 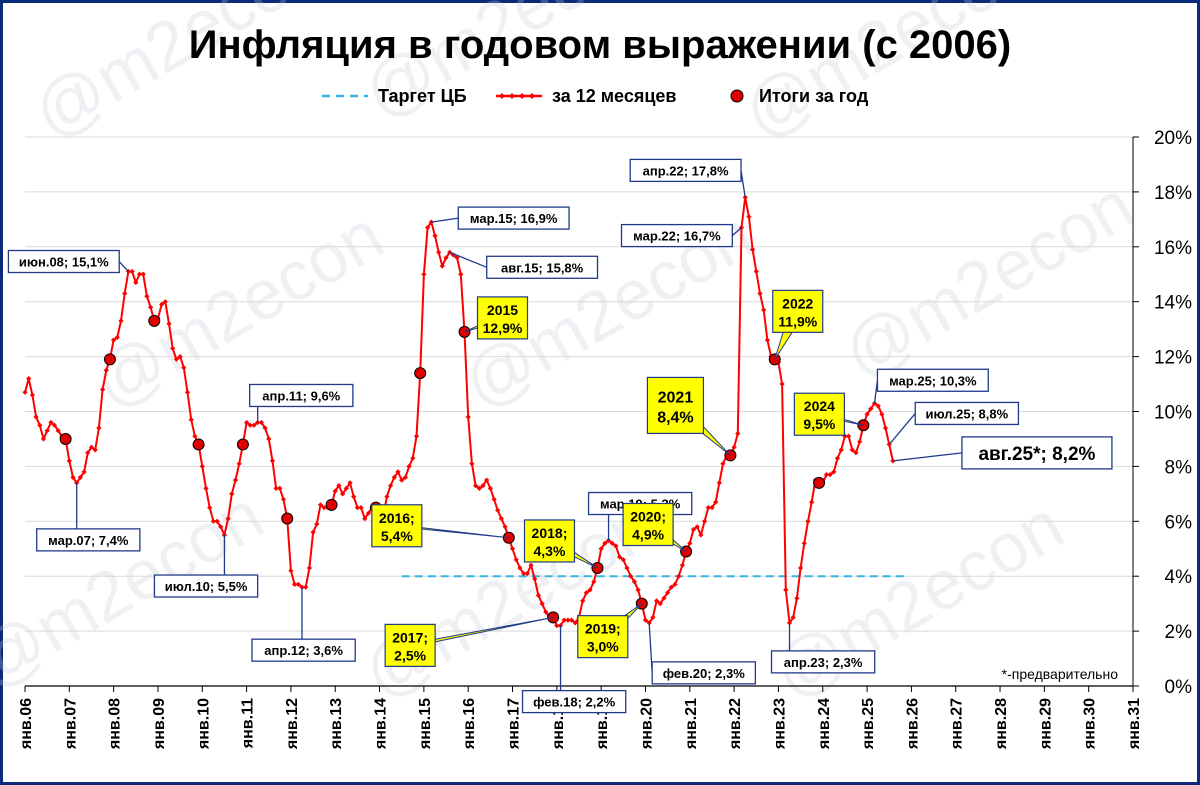 What do you see at coordinates (1173, 248) in the screenshot?
I see `y-tick-label: 16%` at bounding box center [1173, 248].